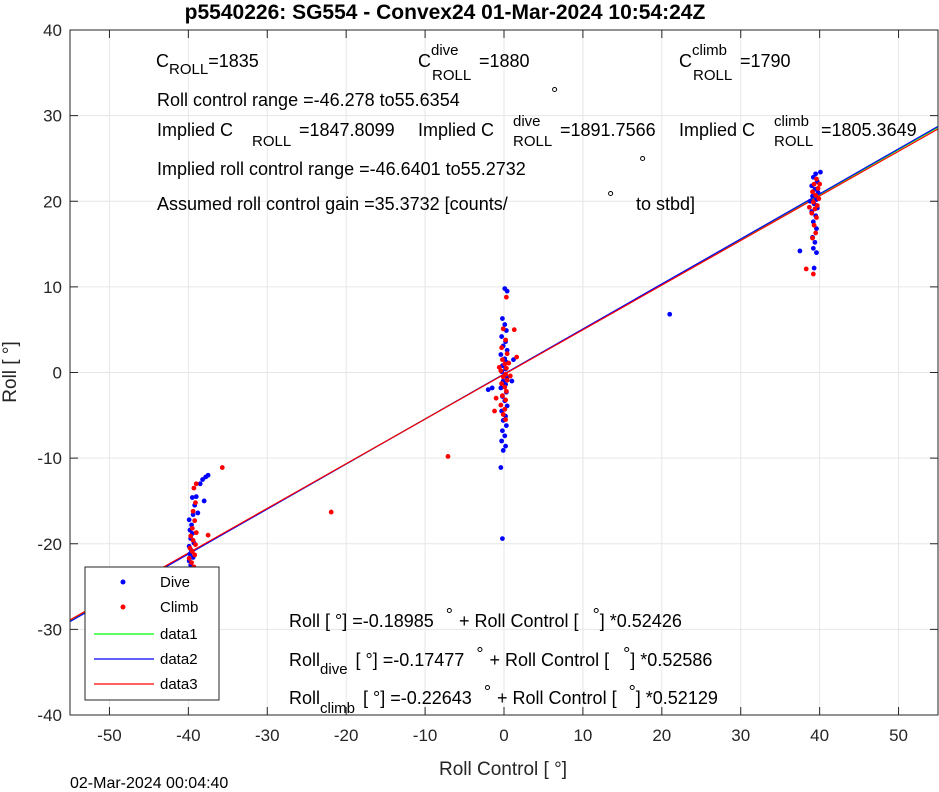 The width and height of the screenshot is (939, 792). What do you see at coordinates (765, 61) in the screenshot?
I see `c-roll-climb-value: =1790` at bounding box center [765, 61].